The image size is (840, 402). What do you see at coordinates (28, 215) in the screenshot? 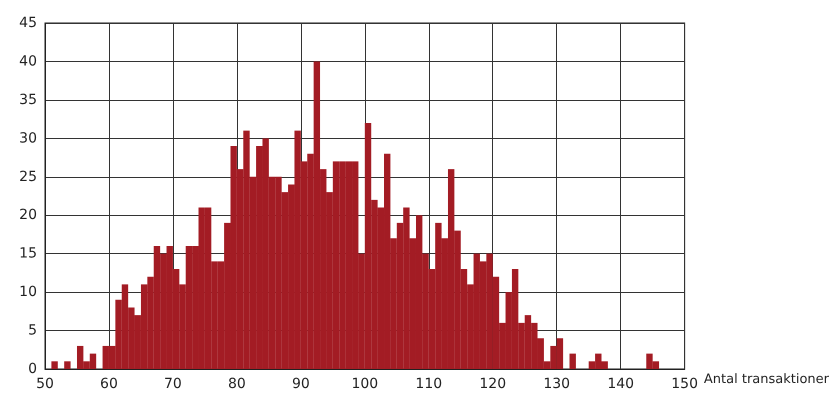
I see `y-tick-label: 20` at bounding box center [28, 215].